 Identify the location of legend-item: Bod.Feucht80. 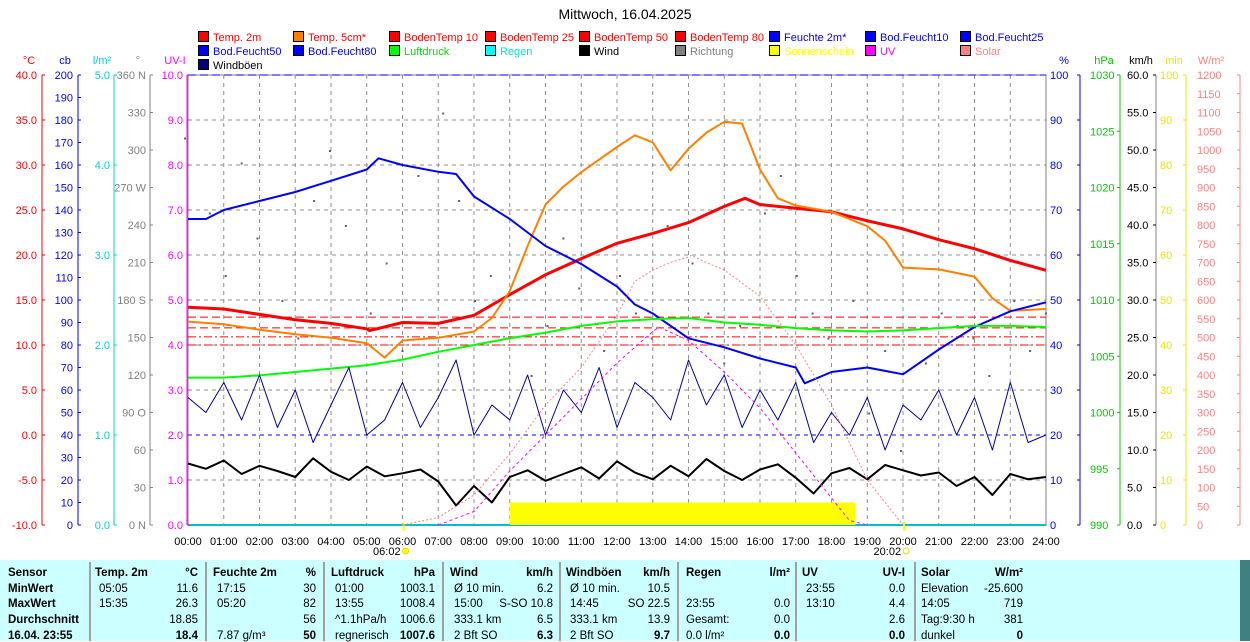
(335, 51).